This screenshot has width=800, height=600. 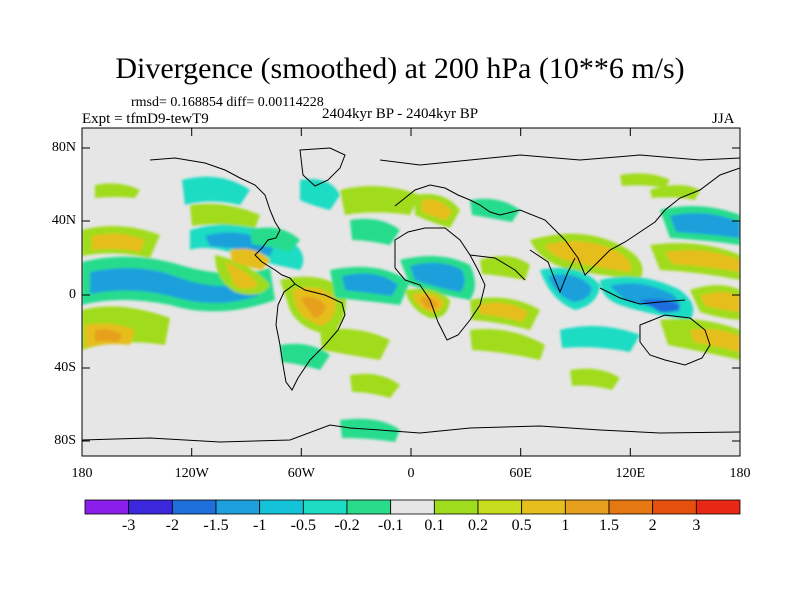 I want to click on lon-label: 120W, so click(x=191, y=473).